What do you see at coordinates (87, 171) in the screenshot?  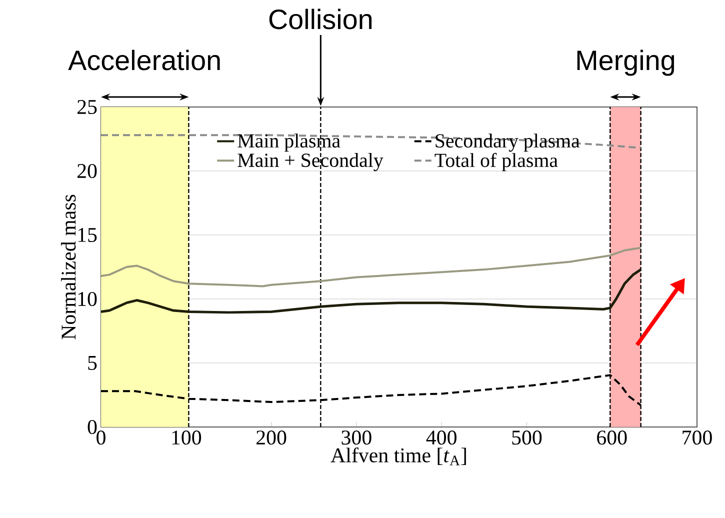 I see `y-tick-label: 20` at bounding box center [87, 171].